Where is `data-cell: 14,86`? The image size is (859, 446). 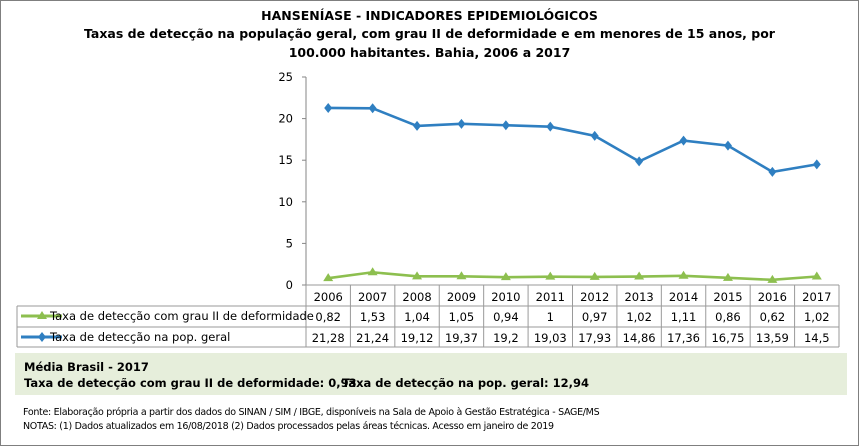
data-cell: 14,86 is located at coordinates (639, 338).